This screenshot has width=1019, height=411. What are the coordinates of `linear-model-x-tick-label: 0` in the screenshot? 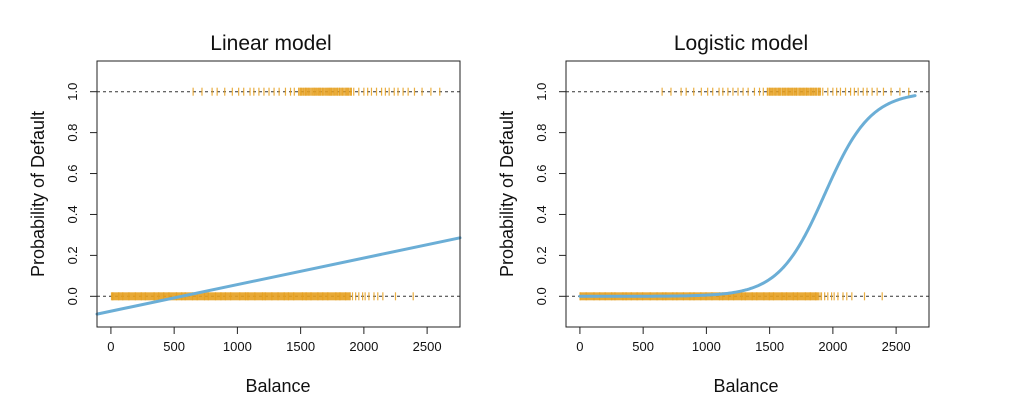 It's located at (110, 346).